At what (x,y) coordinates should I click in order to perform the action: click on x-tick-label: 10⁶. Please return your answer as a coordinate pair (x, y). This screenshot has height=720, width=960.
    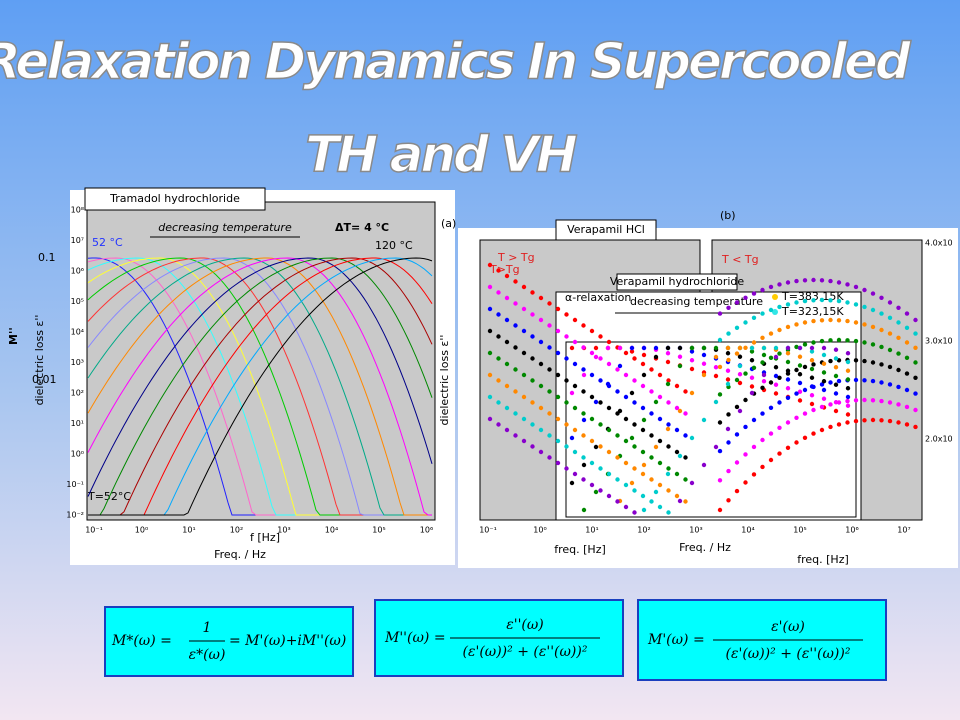
    Looking at the image, I should click on (851, 530).